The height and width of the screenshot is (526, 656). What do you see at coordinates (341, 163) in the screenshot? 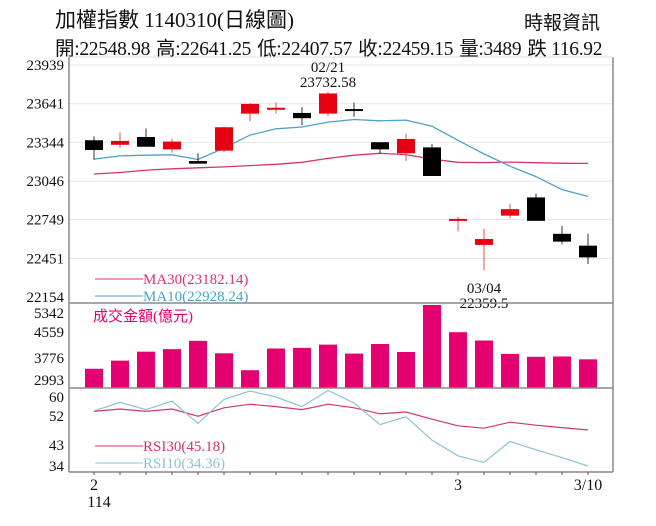
I see `ma30-line` at bounding box center [341, 163].